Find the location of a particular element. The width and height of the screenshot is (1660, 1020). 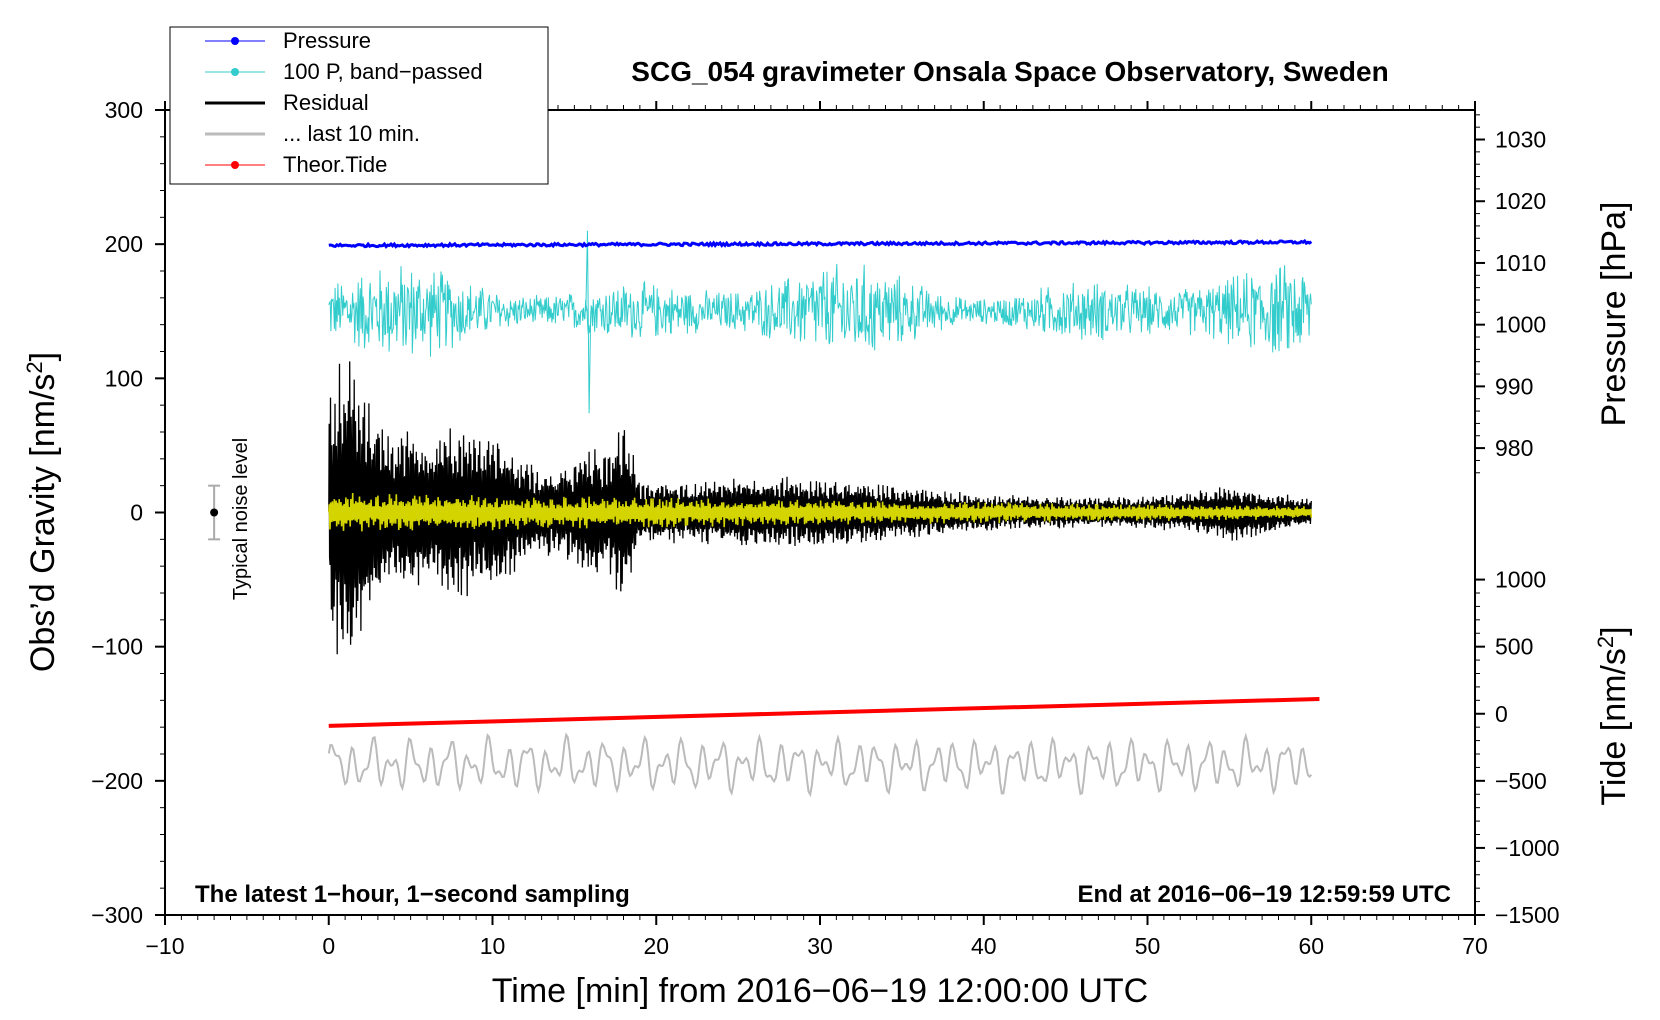

y-tick-label-left: 100 is located at coordinates (124, 378).